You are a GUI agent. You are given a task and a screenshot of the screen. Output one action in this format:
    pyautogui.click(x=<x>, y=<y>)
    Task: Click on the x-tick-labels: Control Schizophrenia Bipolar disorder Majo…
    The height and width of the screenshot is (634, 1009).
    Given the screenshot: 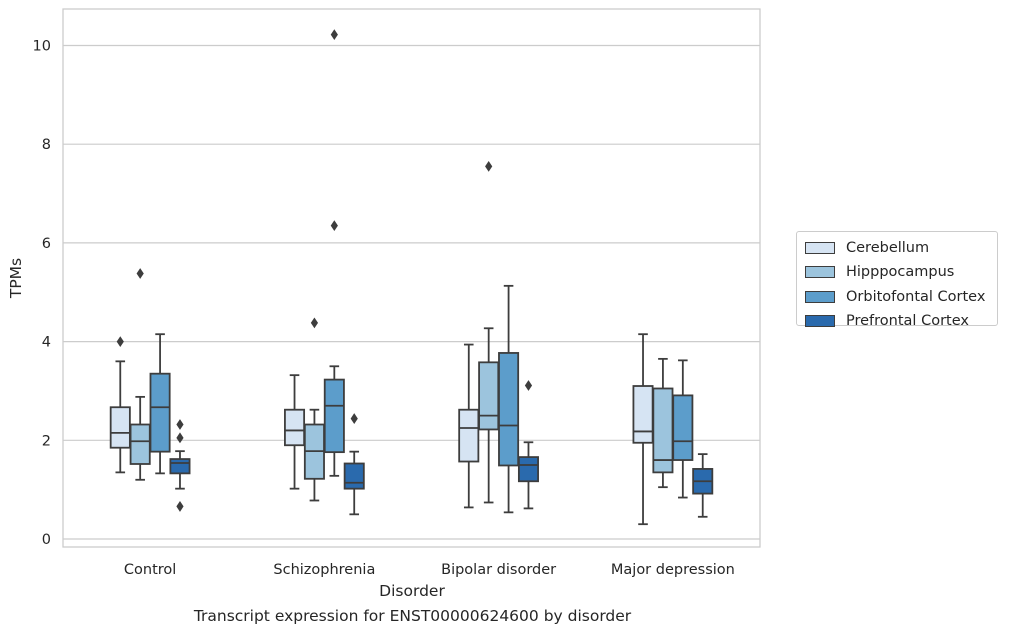 What is the action you would take?
    pyautogui.click(x=429, y=570)
    